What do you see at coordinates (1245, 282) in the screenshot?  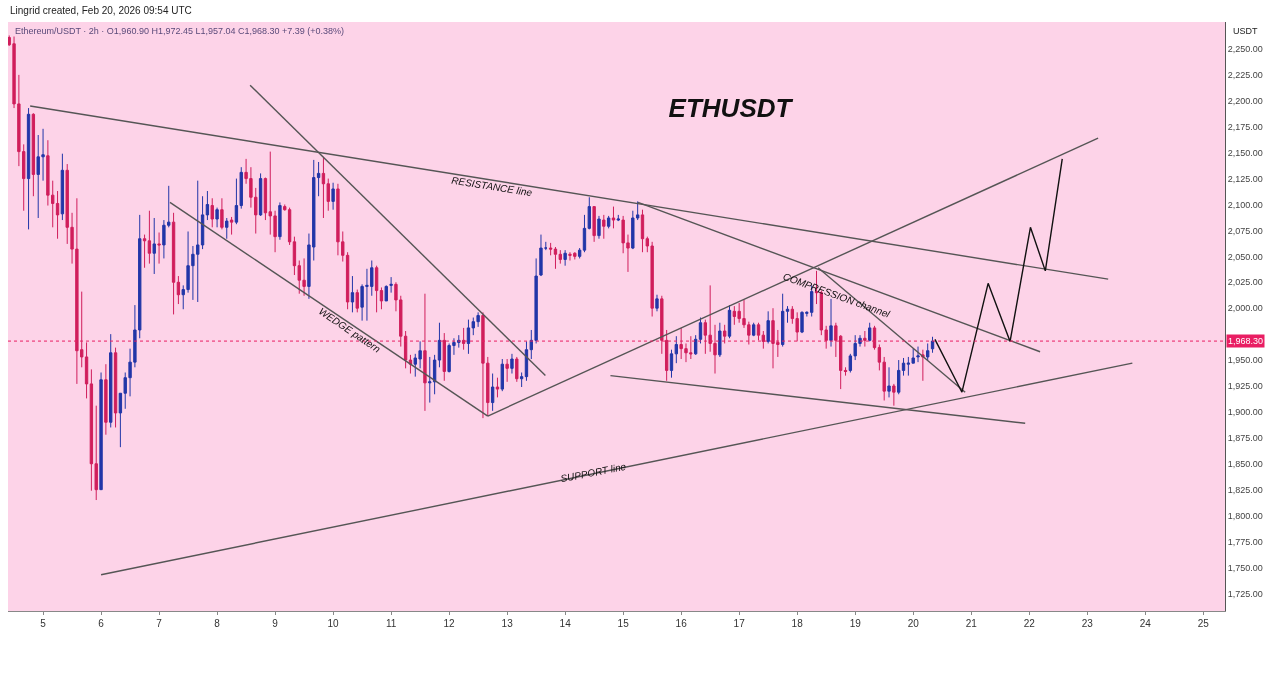 I see `y-tick-label: 2,025.00` at bounding box center [1245, 282].